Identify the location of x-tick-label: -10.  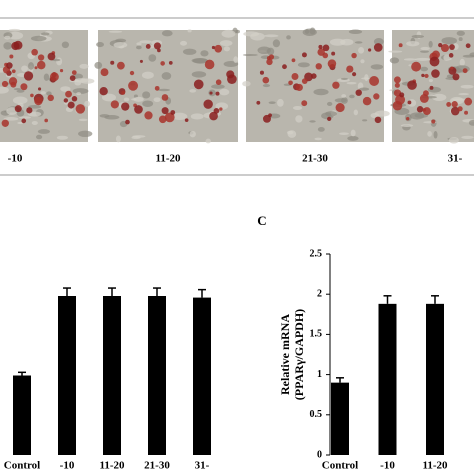
(387, 466).